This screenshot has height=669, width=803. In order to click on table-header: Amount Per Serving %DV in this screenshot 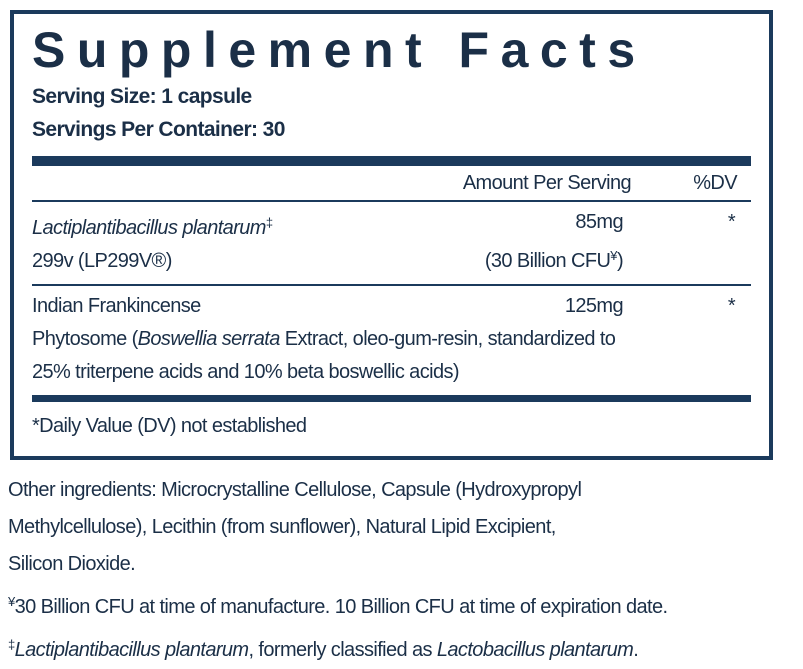, I will do `click(391, 183)`.